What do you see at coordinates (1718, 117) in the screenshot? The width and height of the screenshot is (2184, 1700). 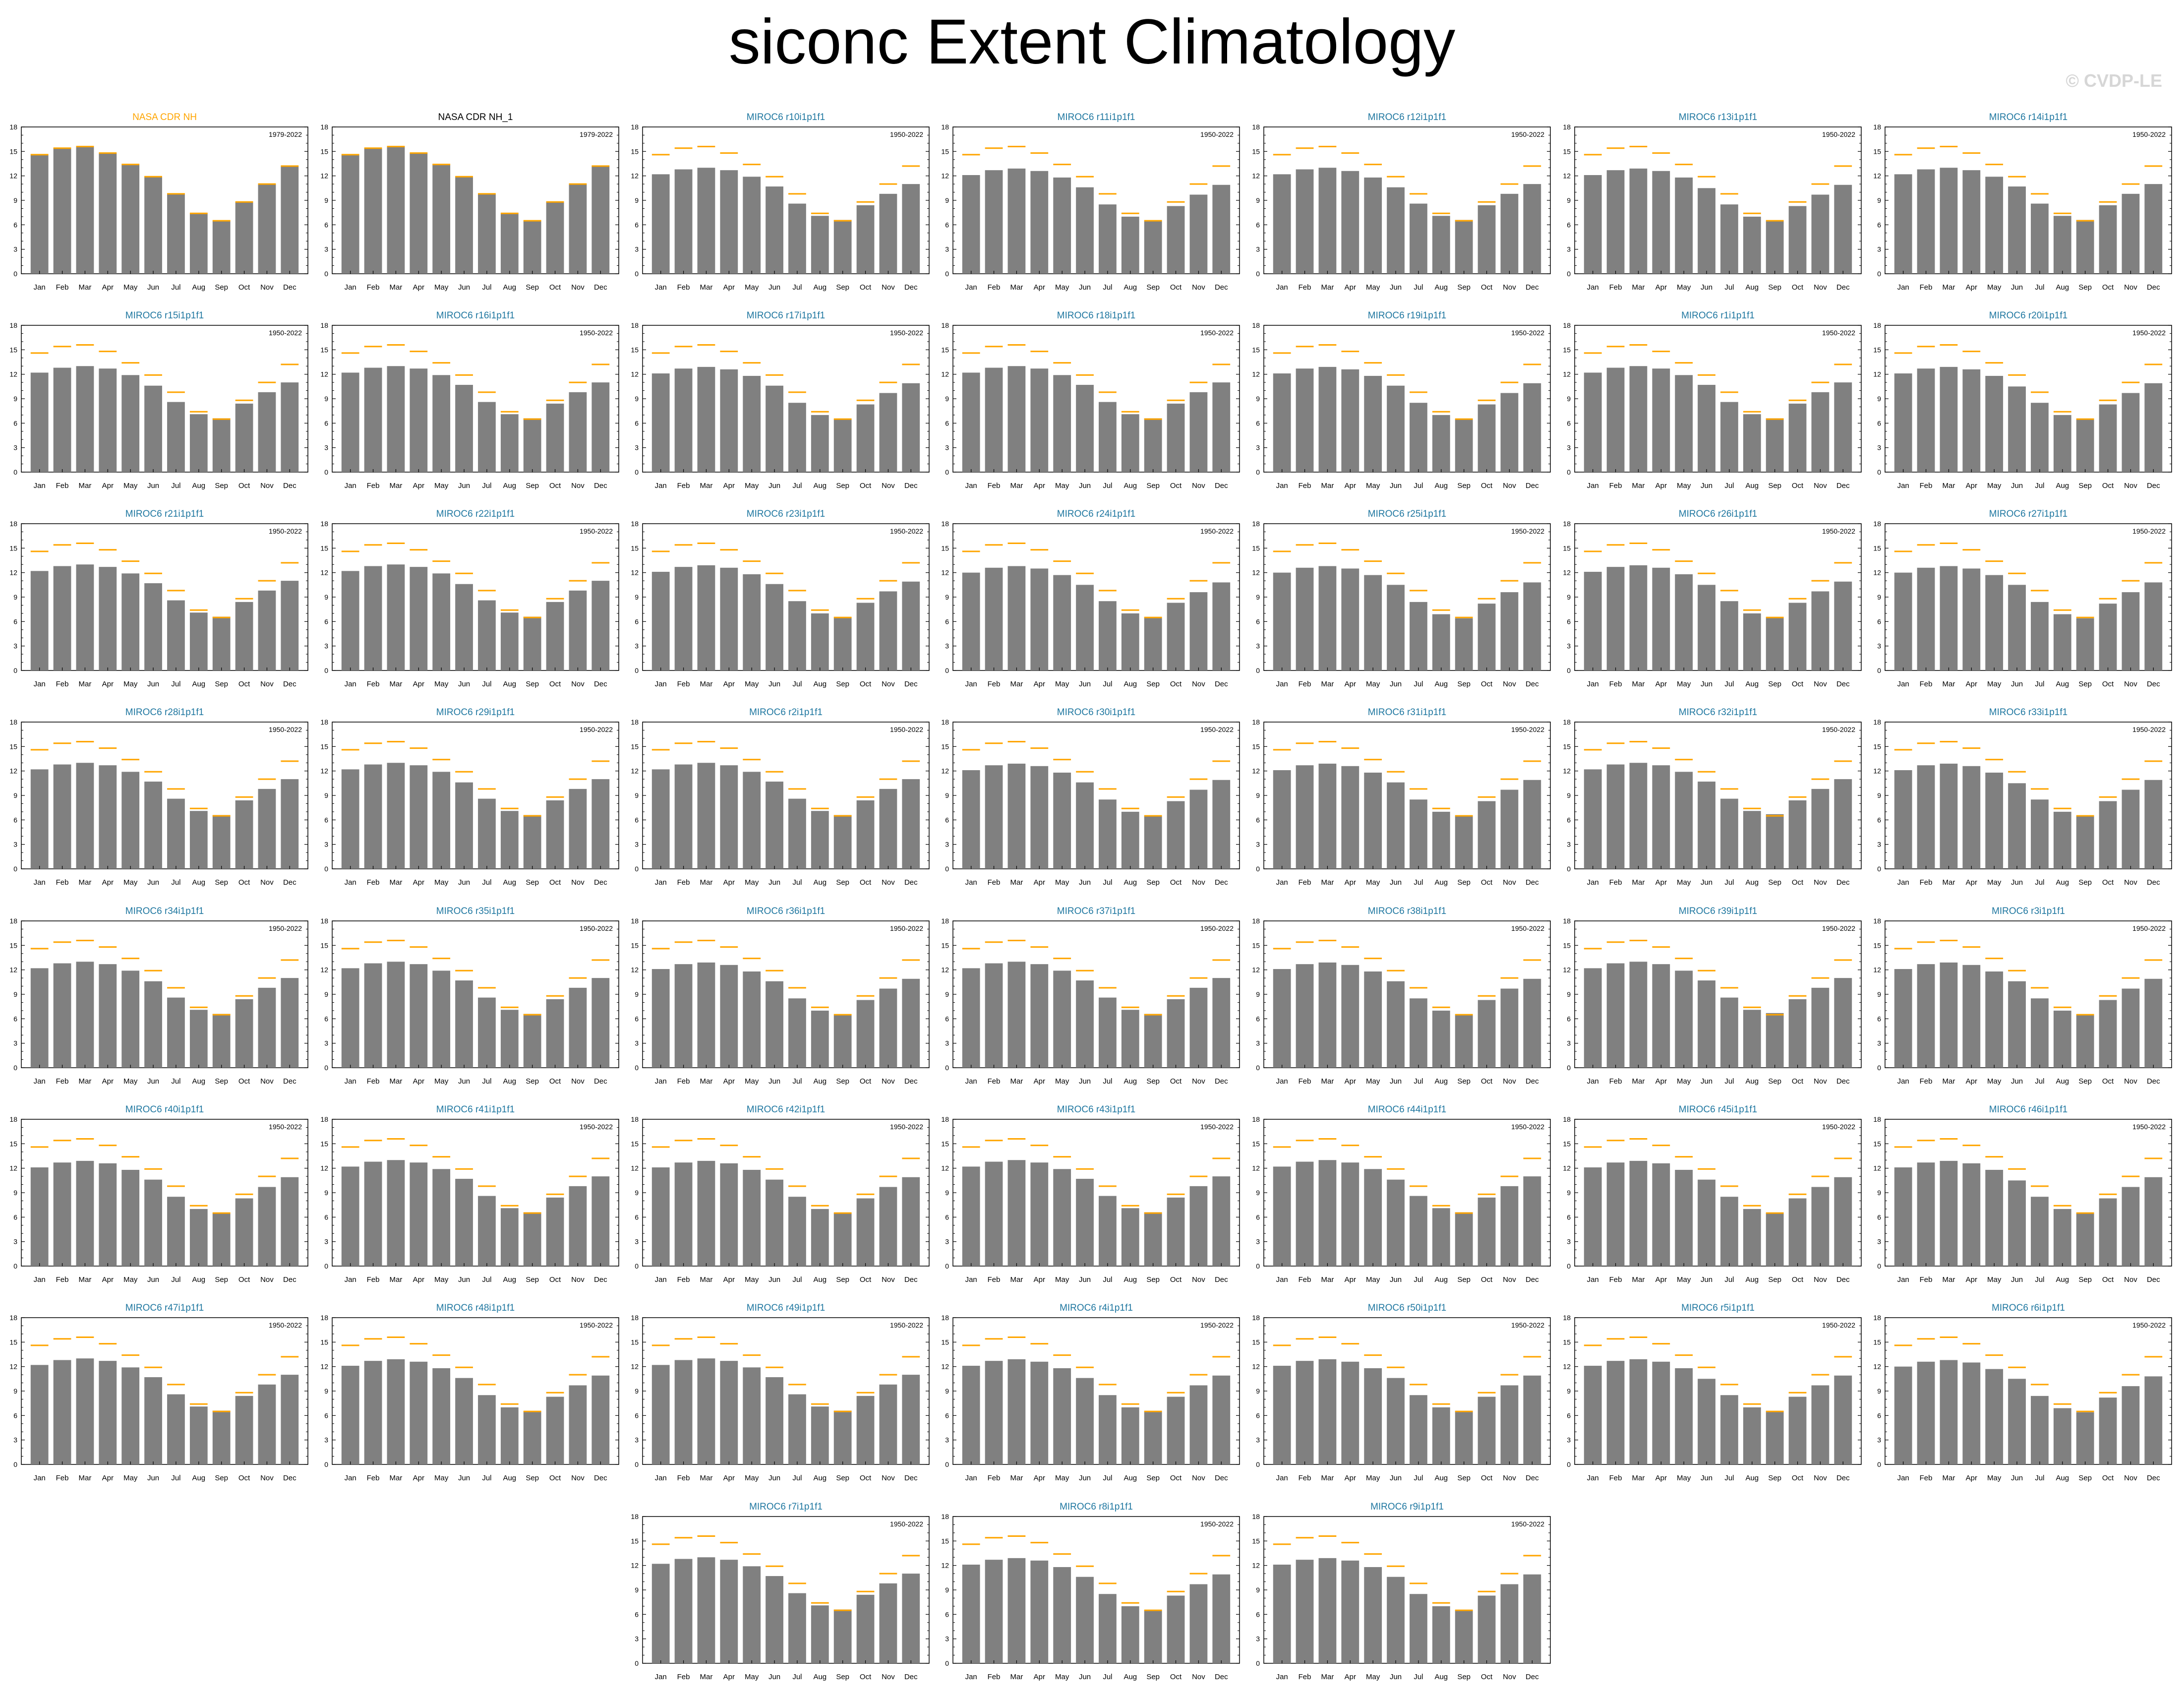 I see `panel-title: MIROC6 r13i1p1f1` at bounding box center [1718, 117].